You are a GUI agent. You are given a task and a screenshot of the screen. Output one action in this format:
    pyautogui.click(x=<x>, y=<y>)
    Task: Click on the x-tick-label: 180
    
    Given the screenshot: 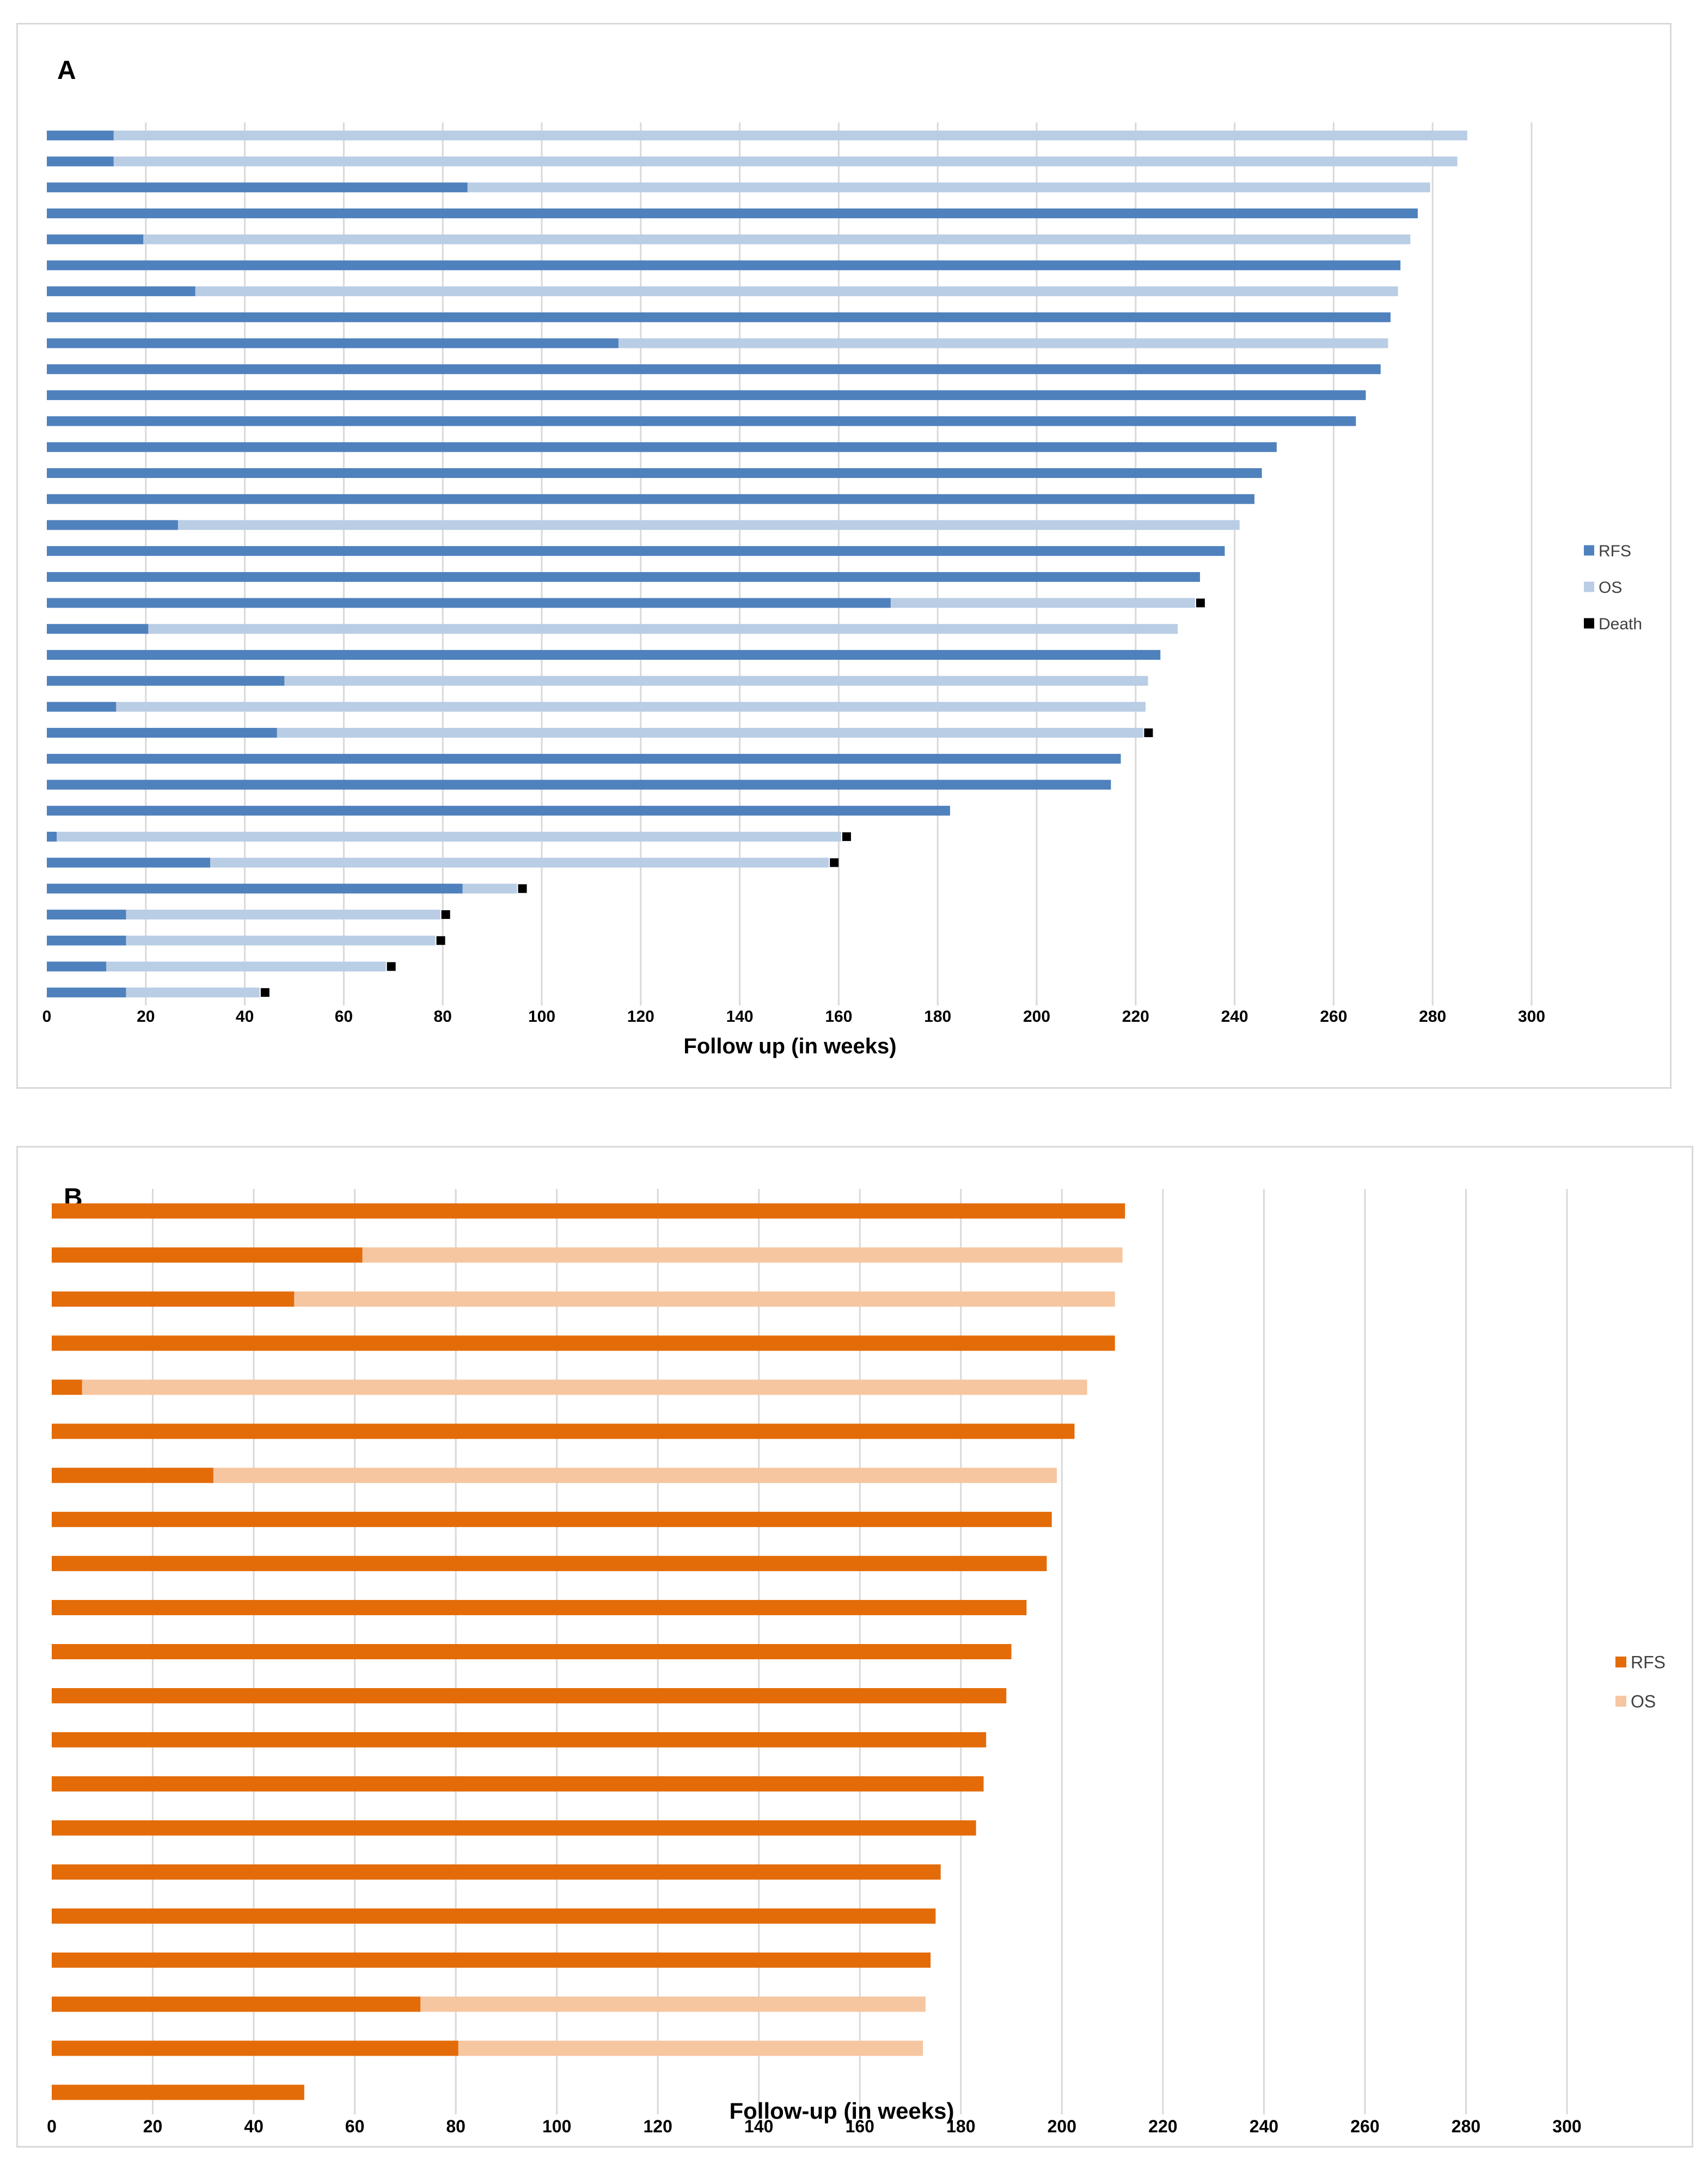 What is the action you would take?
    pyautogui.click(x=960, y=2126)
    